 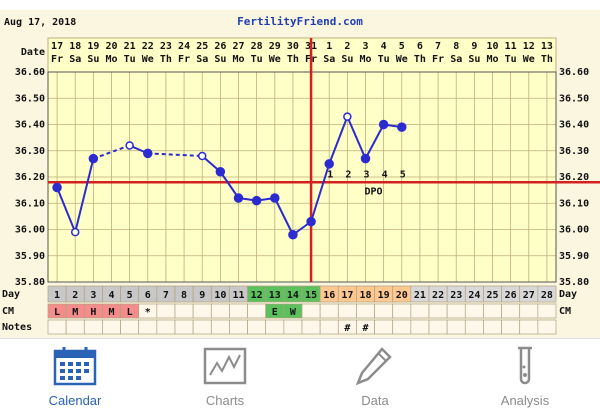 I want to click on tab: Calendar, so click(x=75, y=374).